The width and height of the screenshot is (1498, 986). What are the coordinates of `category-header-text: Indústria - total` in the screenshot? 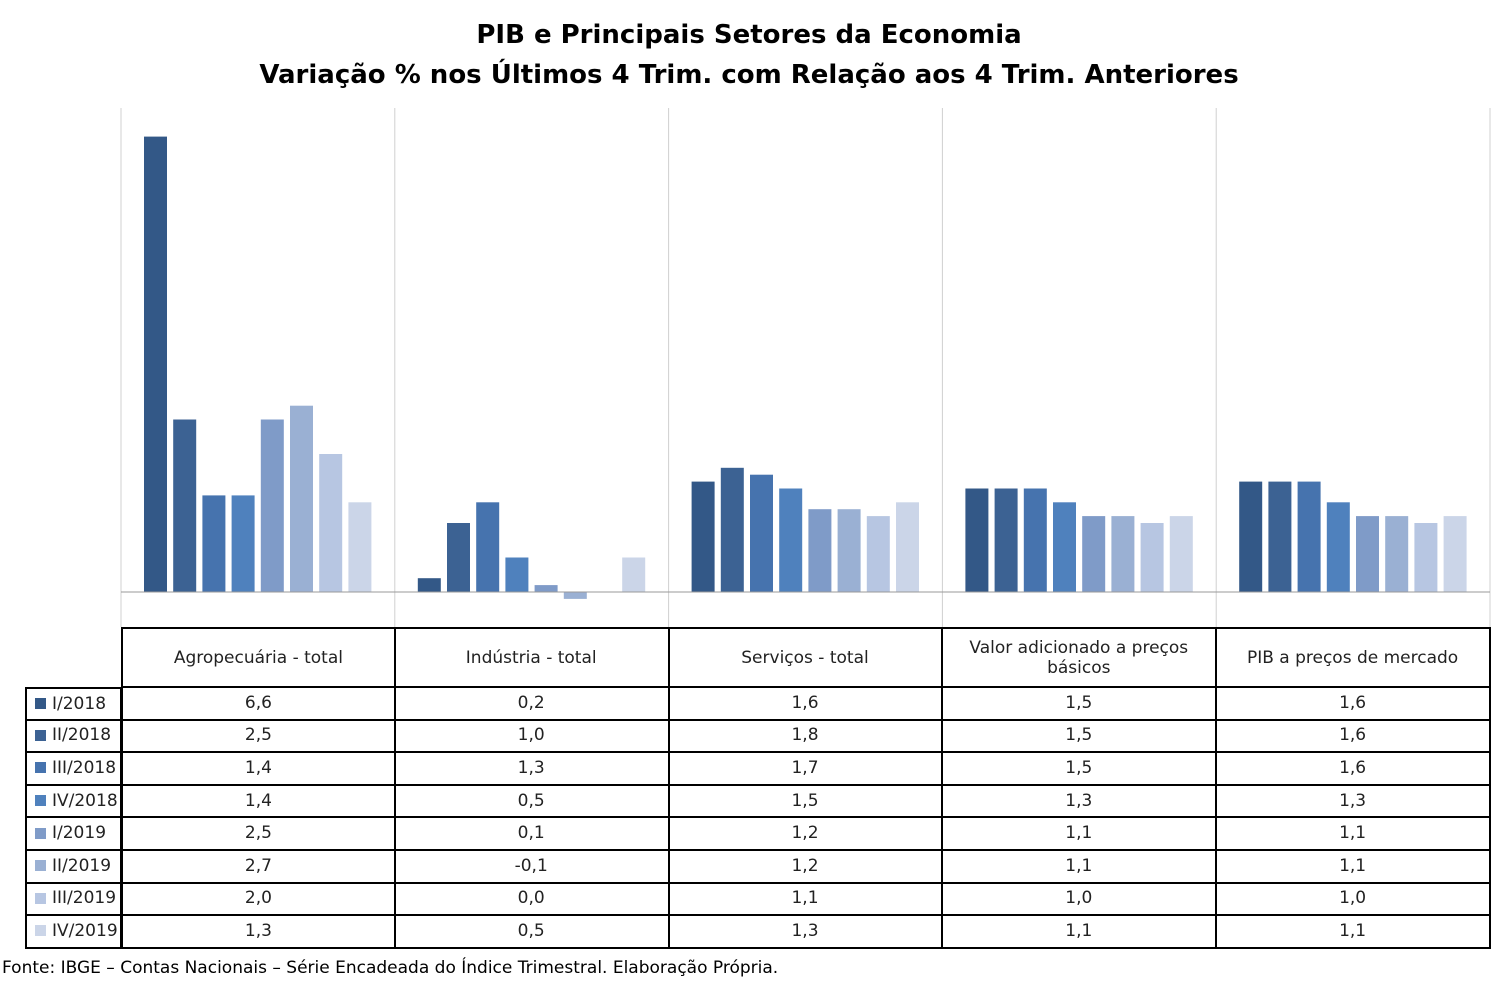 It's located at (531, 657).